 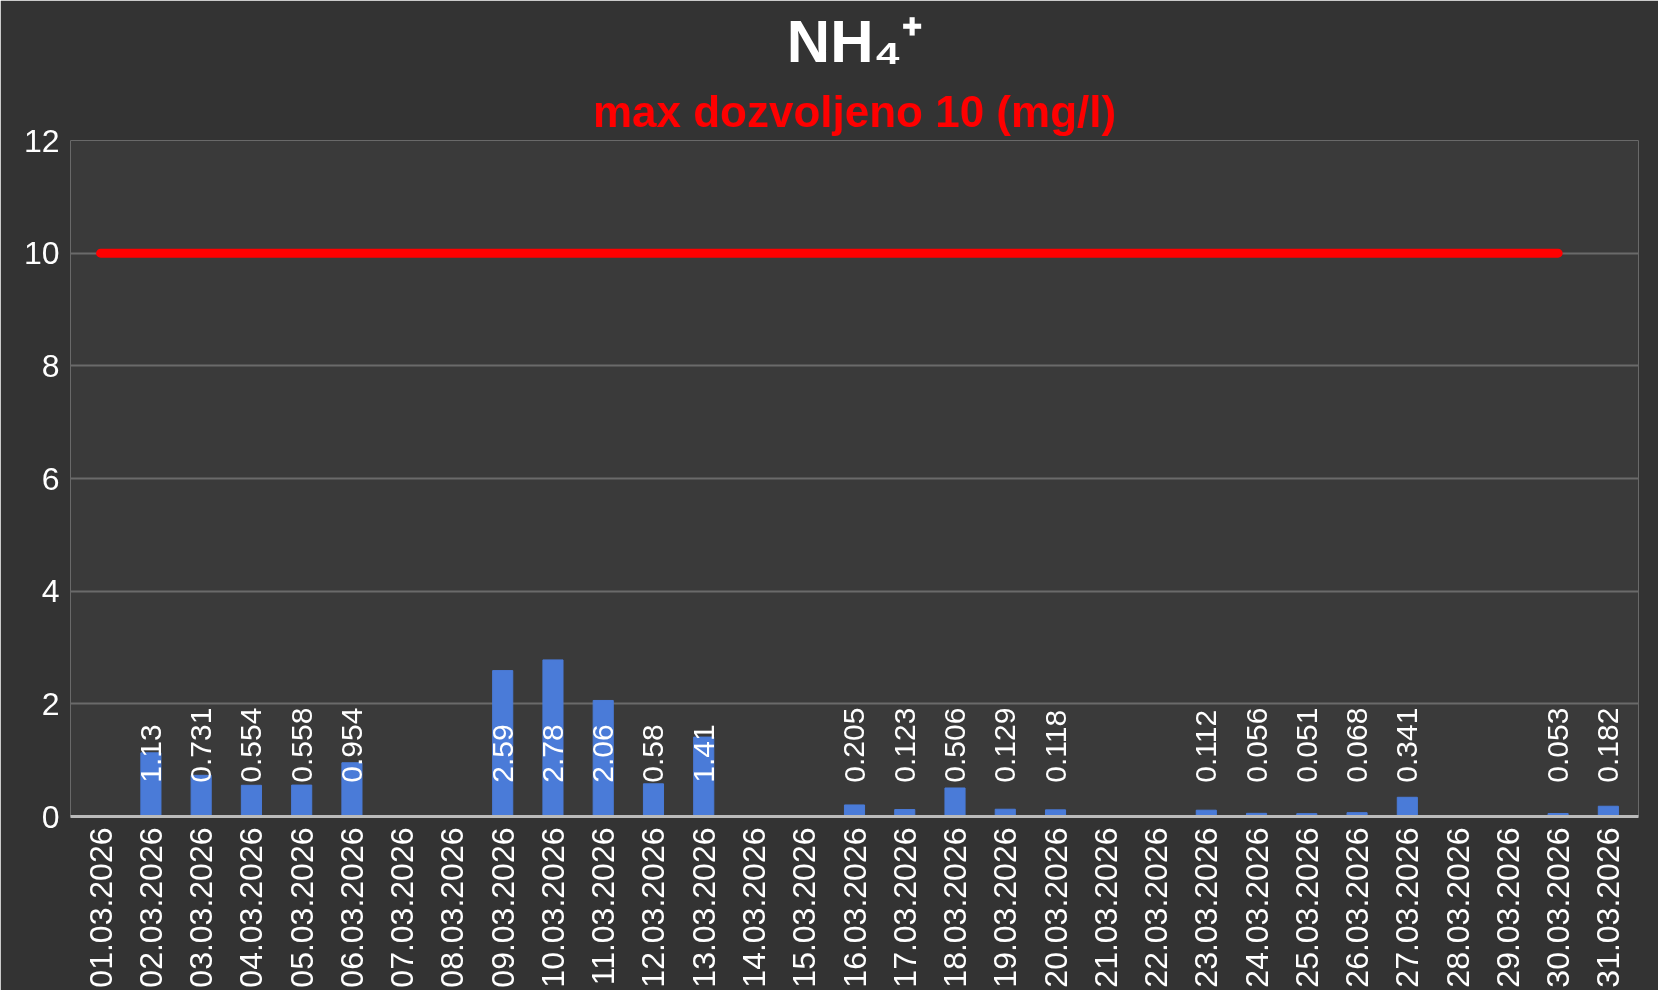 I want to click on data-label: 1.41, so click(x=703, y=753).